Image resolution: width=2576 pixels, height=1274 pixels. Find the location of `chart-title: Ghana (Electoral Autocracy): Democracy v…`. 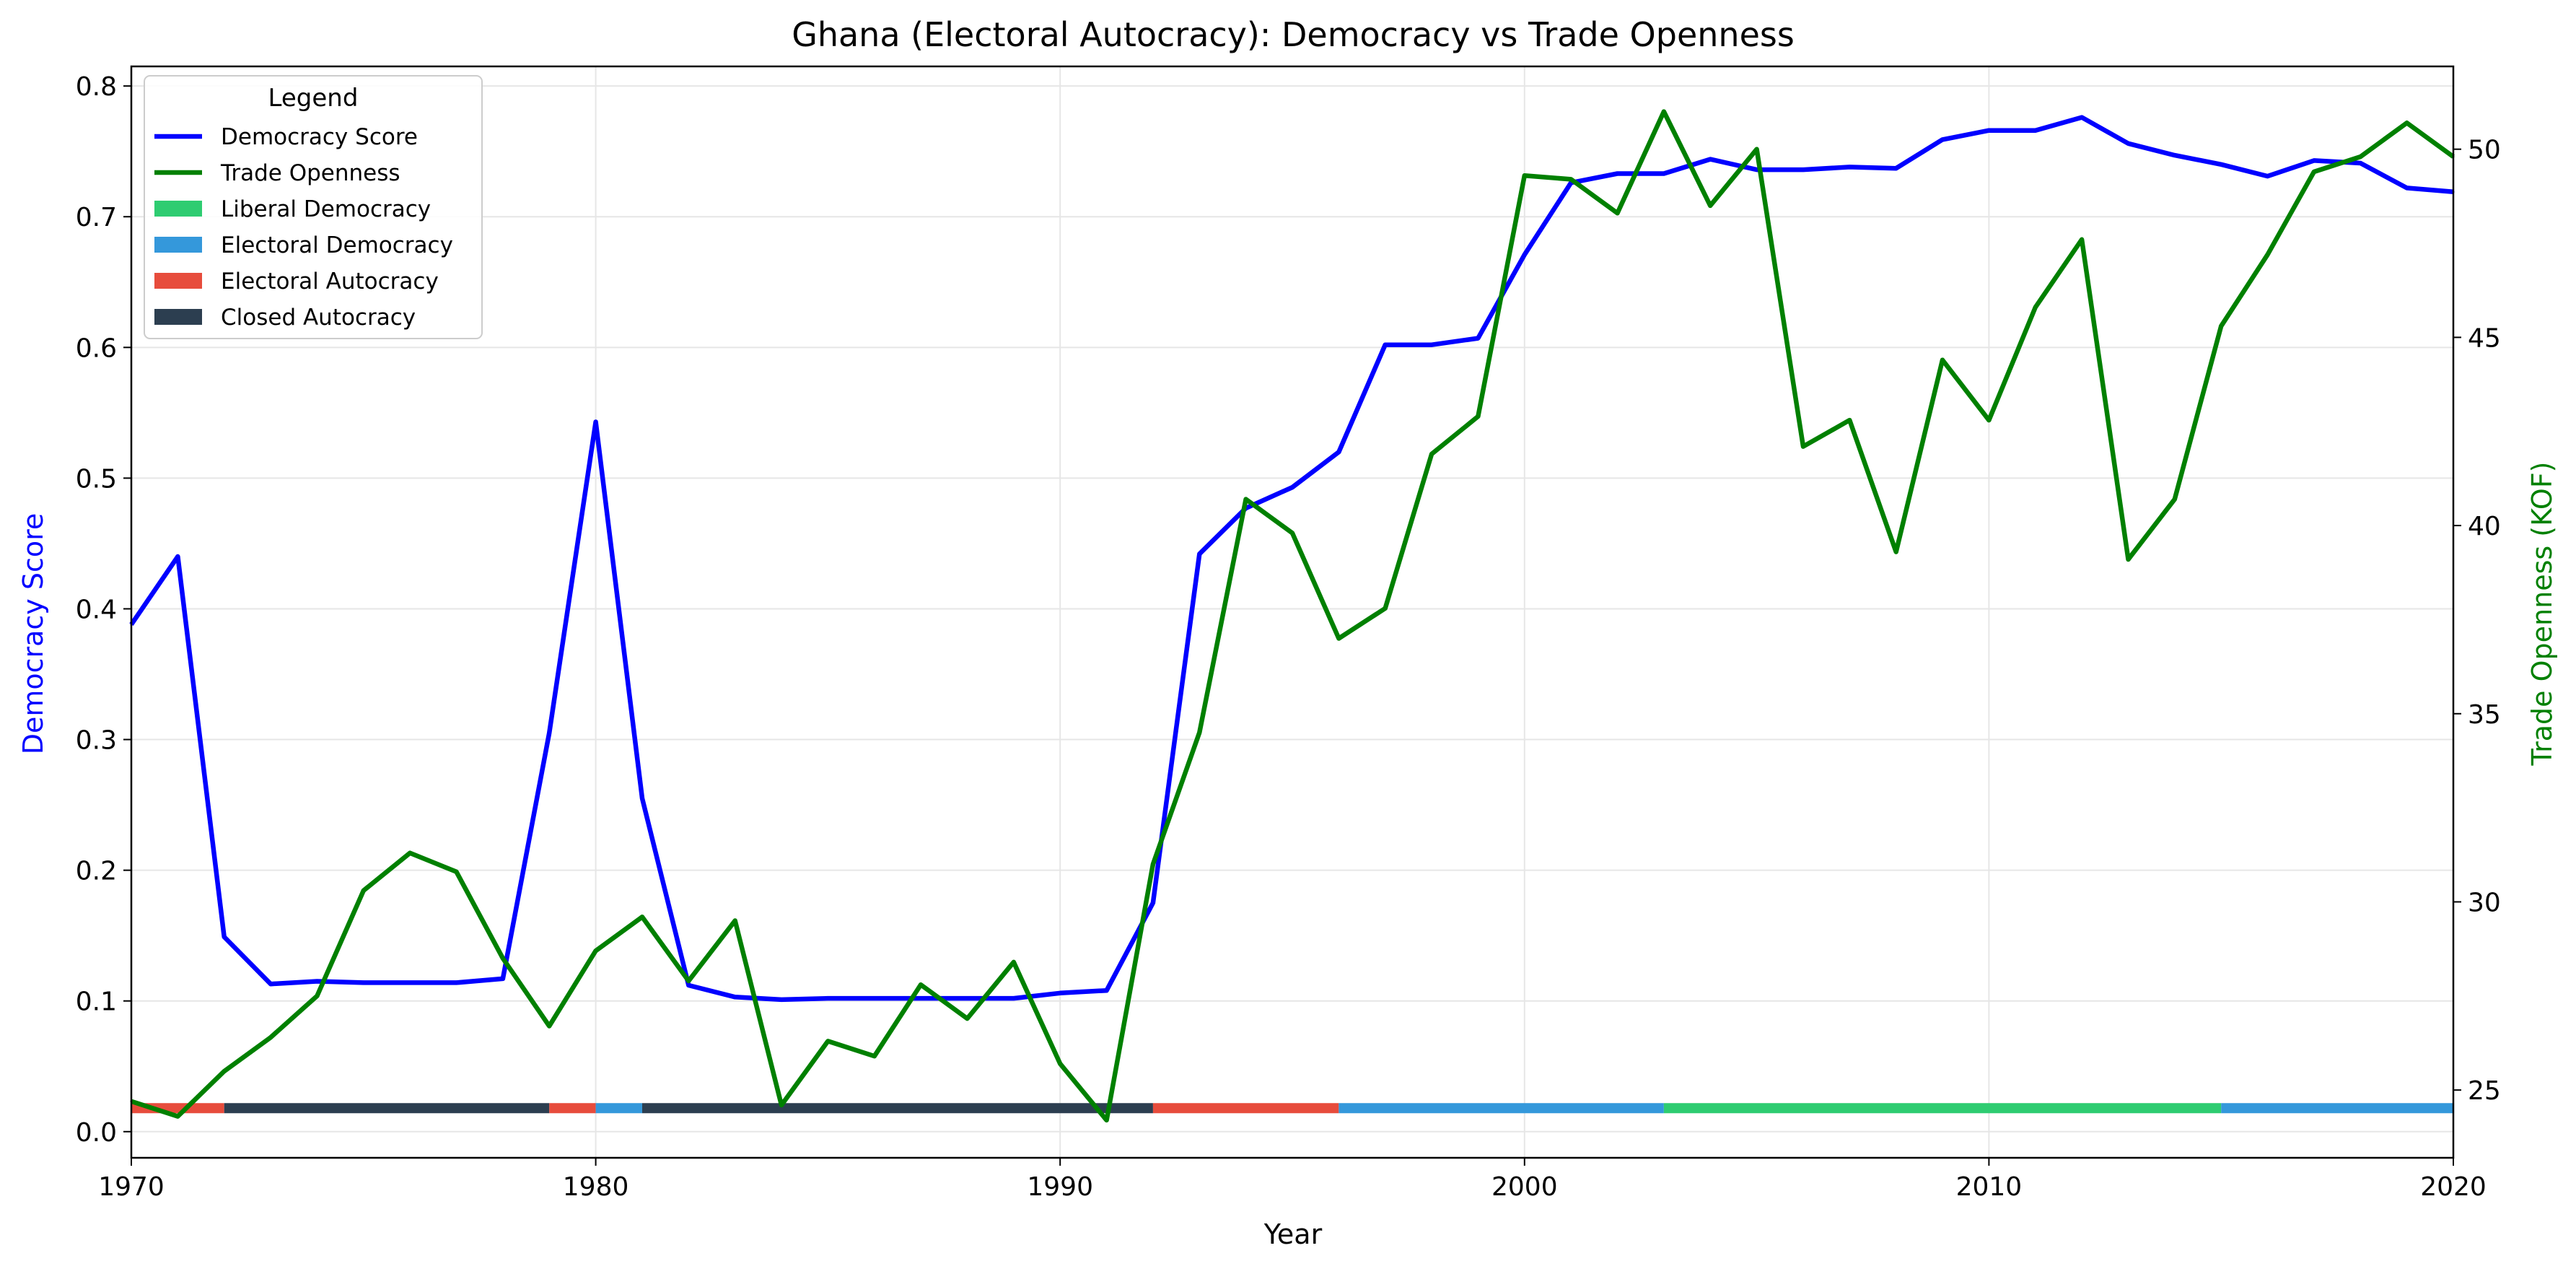

chart-title: Ghana (Electoral Autocracy): Democracy v… is located at coordinates (1293, 34).